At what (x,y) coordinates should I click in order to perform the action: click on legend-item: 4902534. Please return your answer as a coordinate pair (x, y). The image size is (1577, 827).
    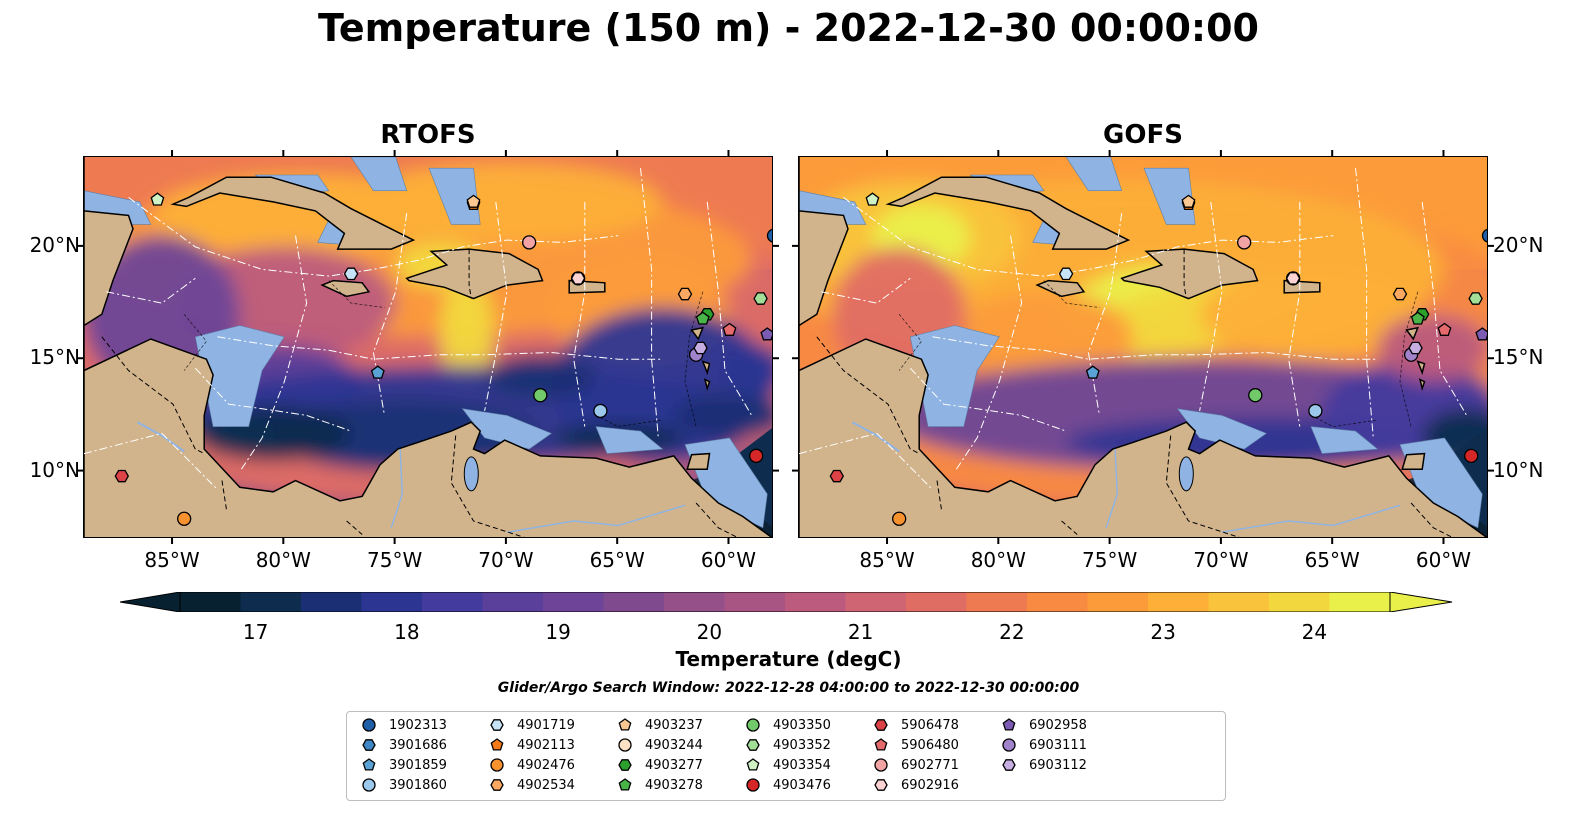
    Looking at the image, I should click on (532, 785).